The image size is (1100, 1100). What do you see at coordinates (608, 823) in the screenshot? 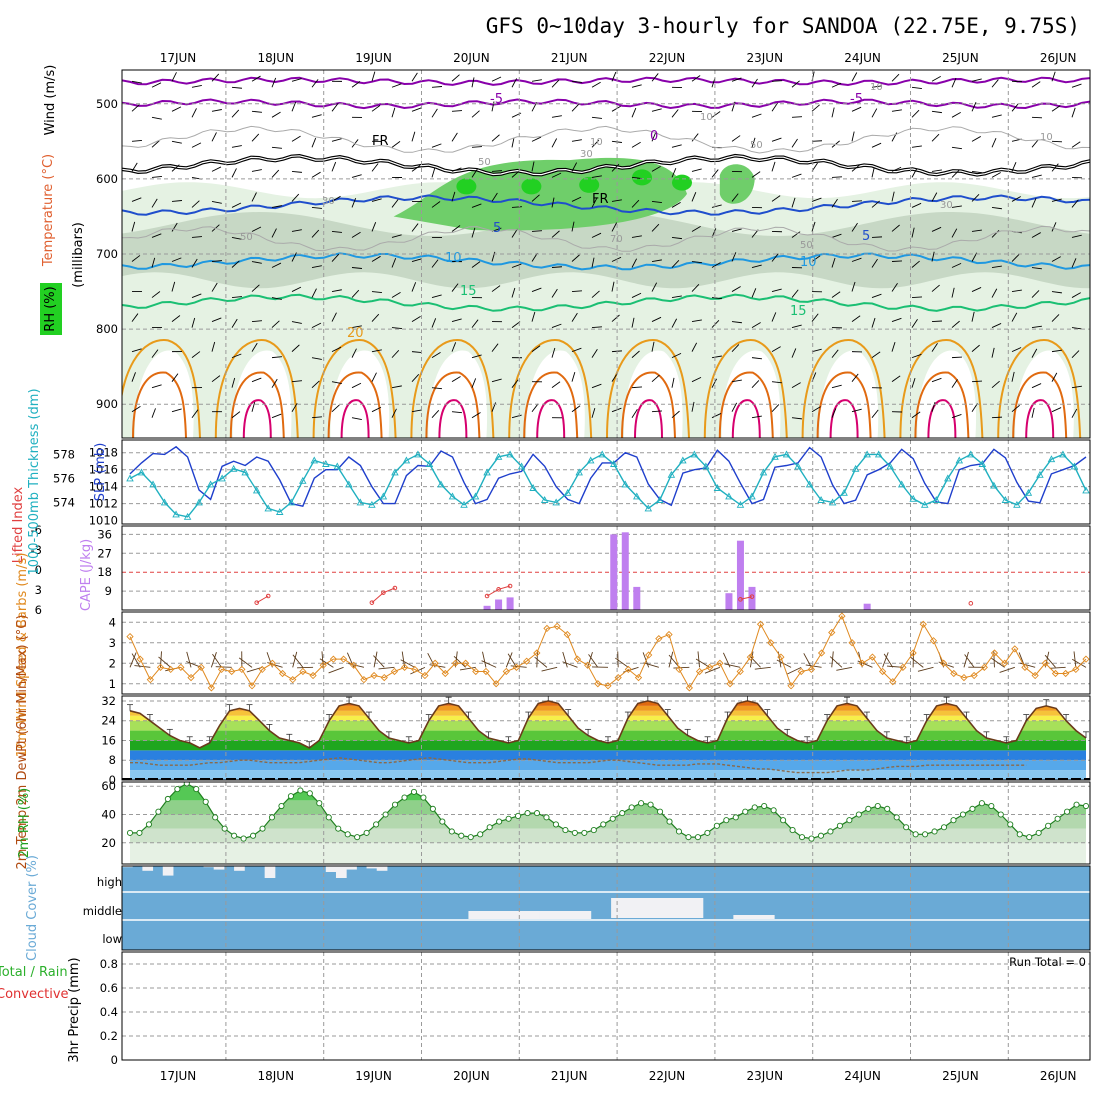
I see `rh-fill` at bounding box center [608, 823].